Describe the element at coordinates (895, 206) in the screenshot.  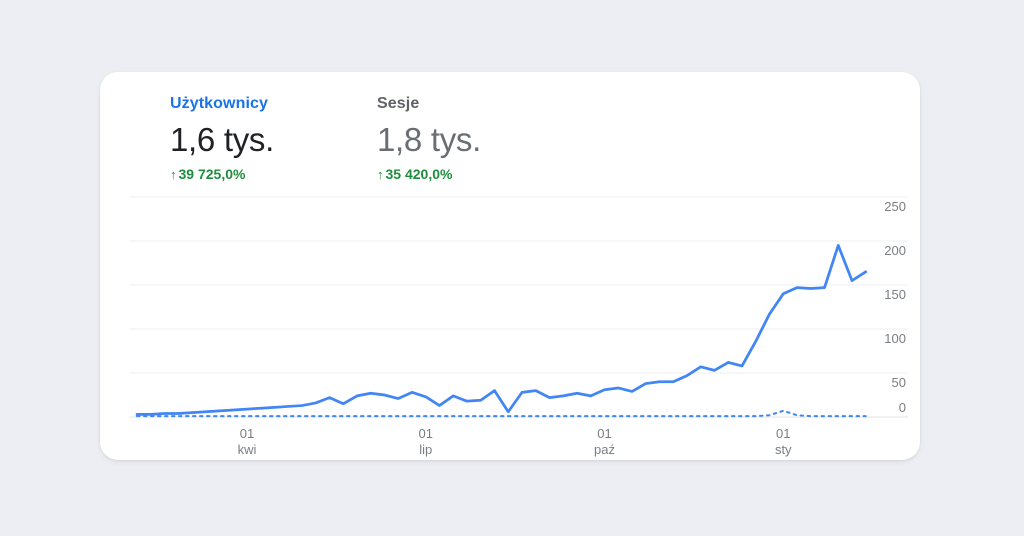
I see `y-axis-tick-label: 250` at that location.